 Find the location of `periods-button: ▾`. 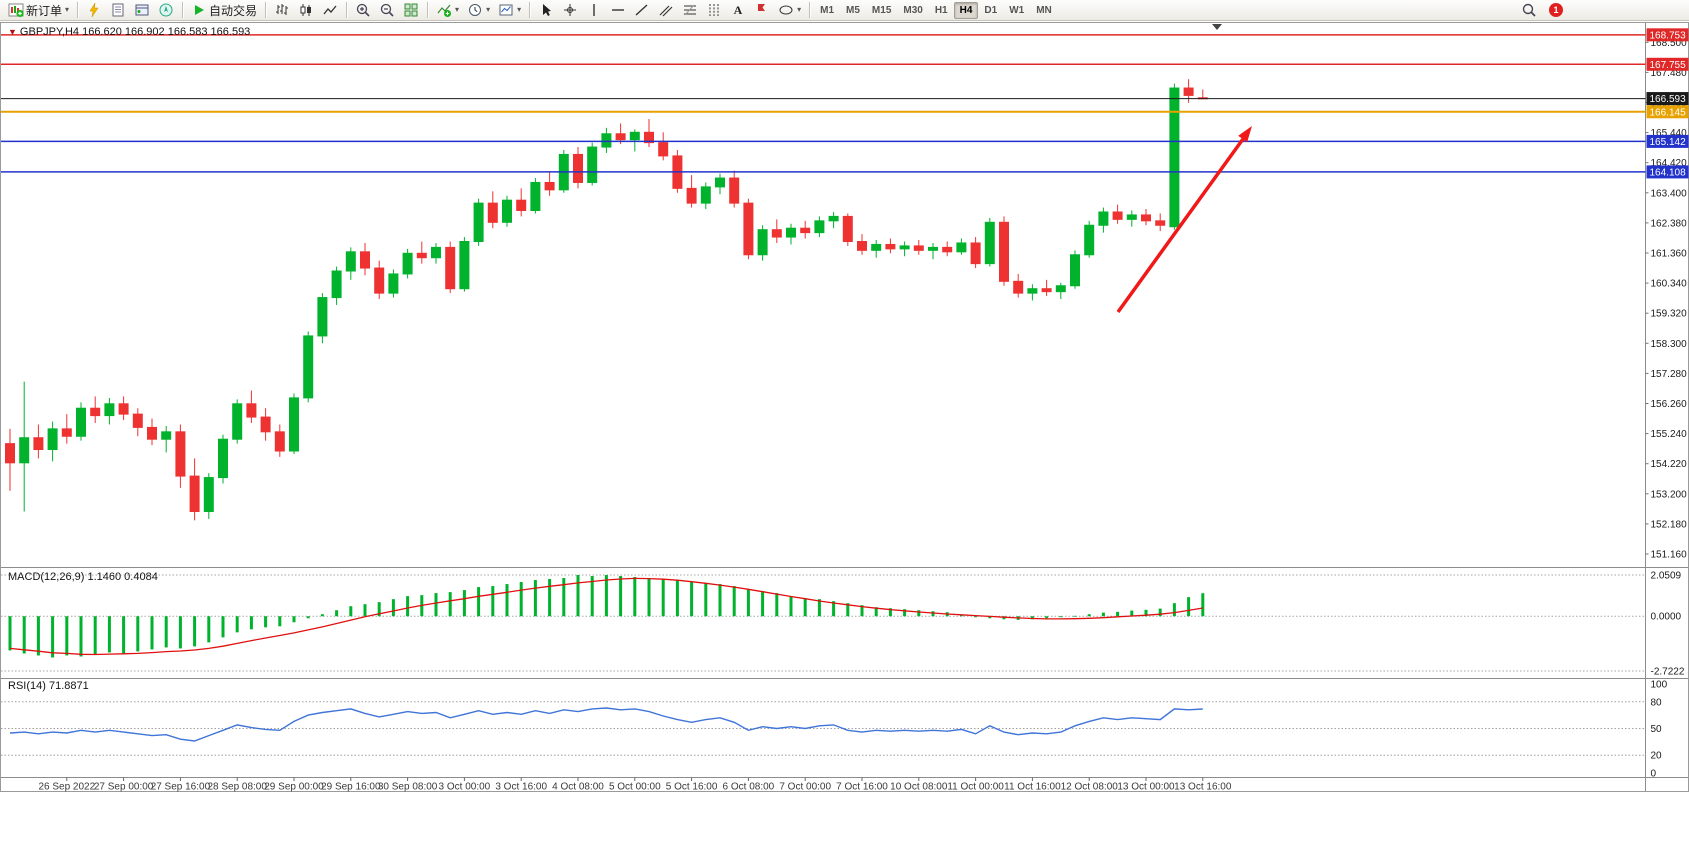

periods-button: ▾ is located at coordinates (478, 10).